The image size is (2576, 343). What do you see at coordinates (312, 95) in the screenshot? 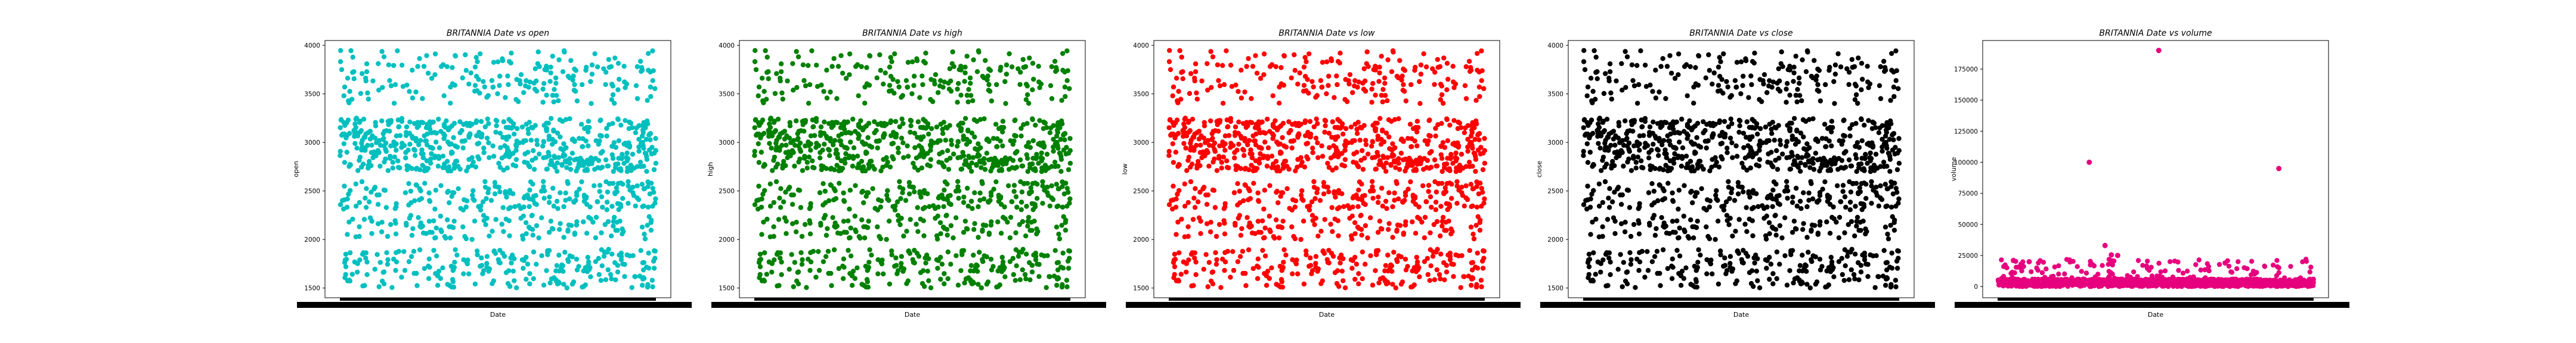
I see `y-tick-label: 3500` at bounding box center [312, 95].